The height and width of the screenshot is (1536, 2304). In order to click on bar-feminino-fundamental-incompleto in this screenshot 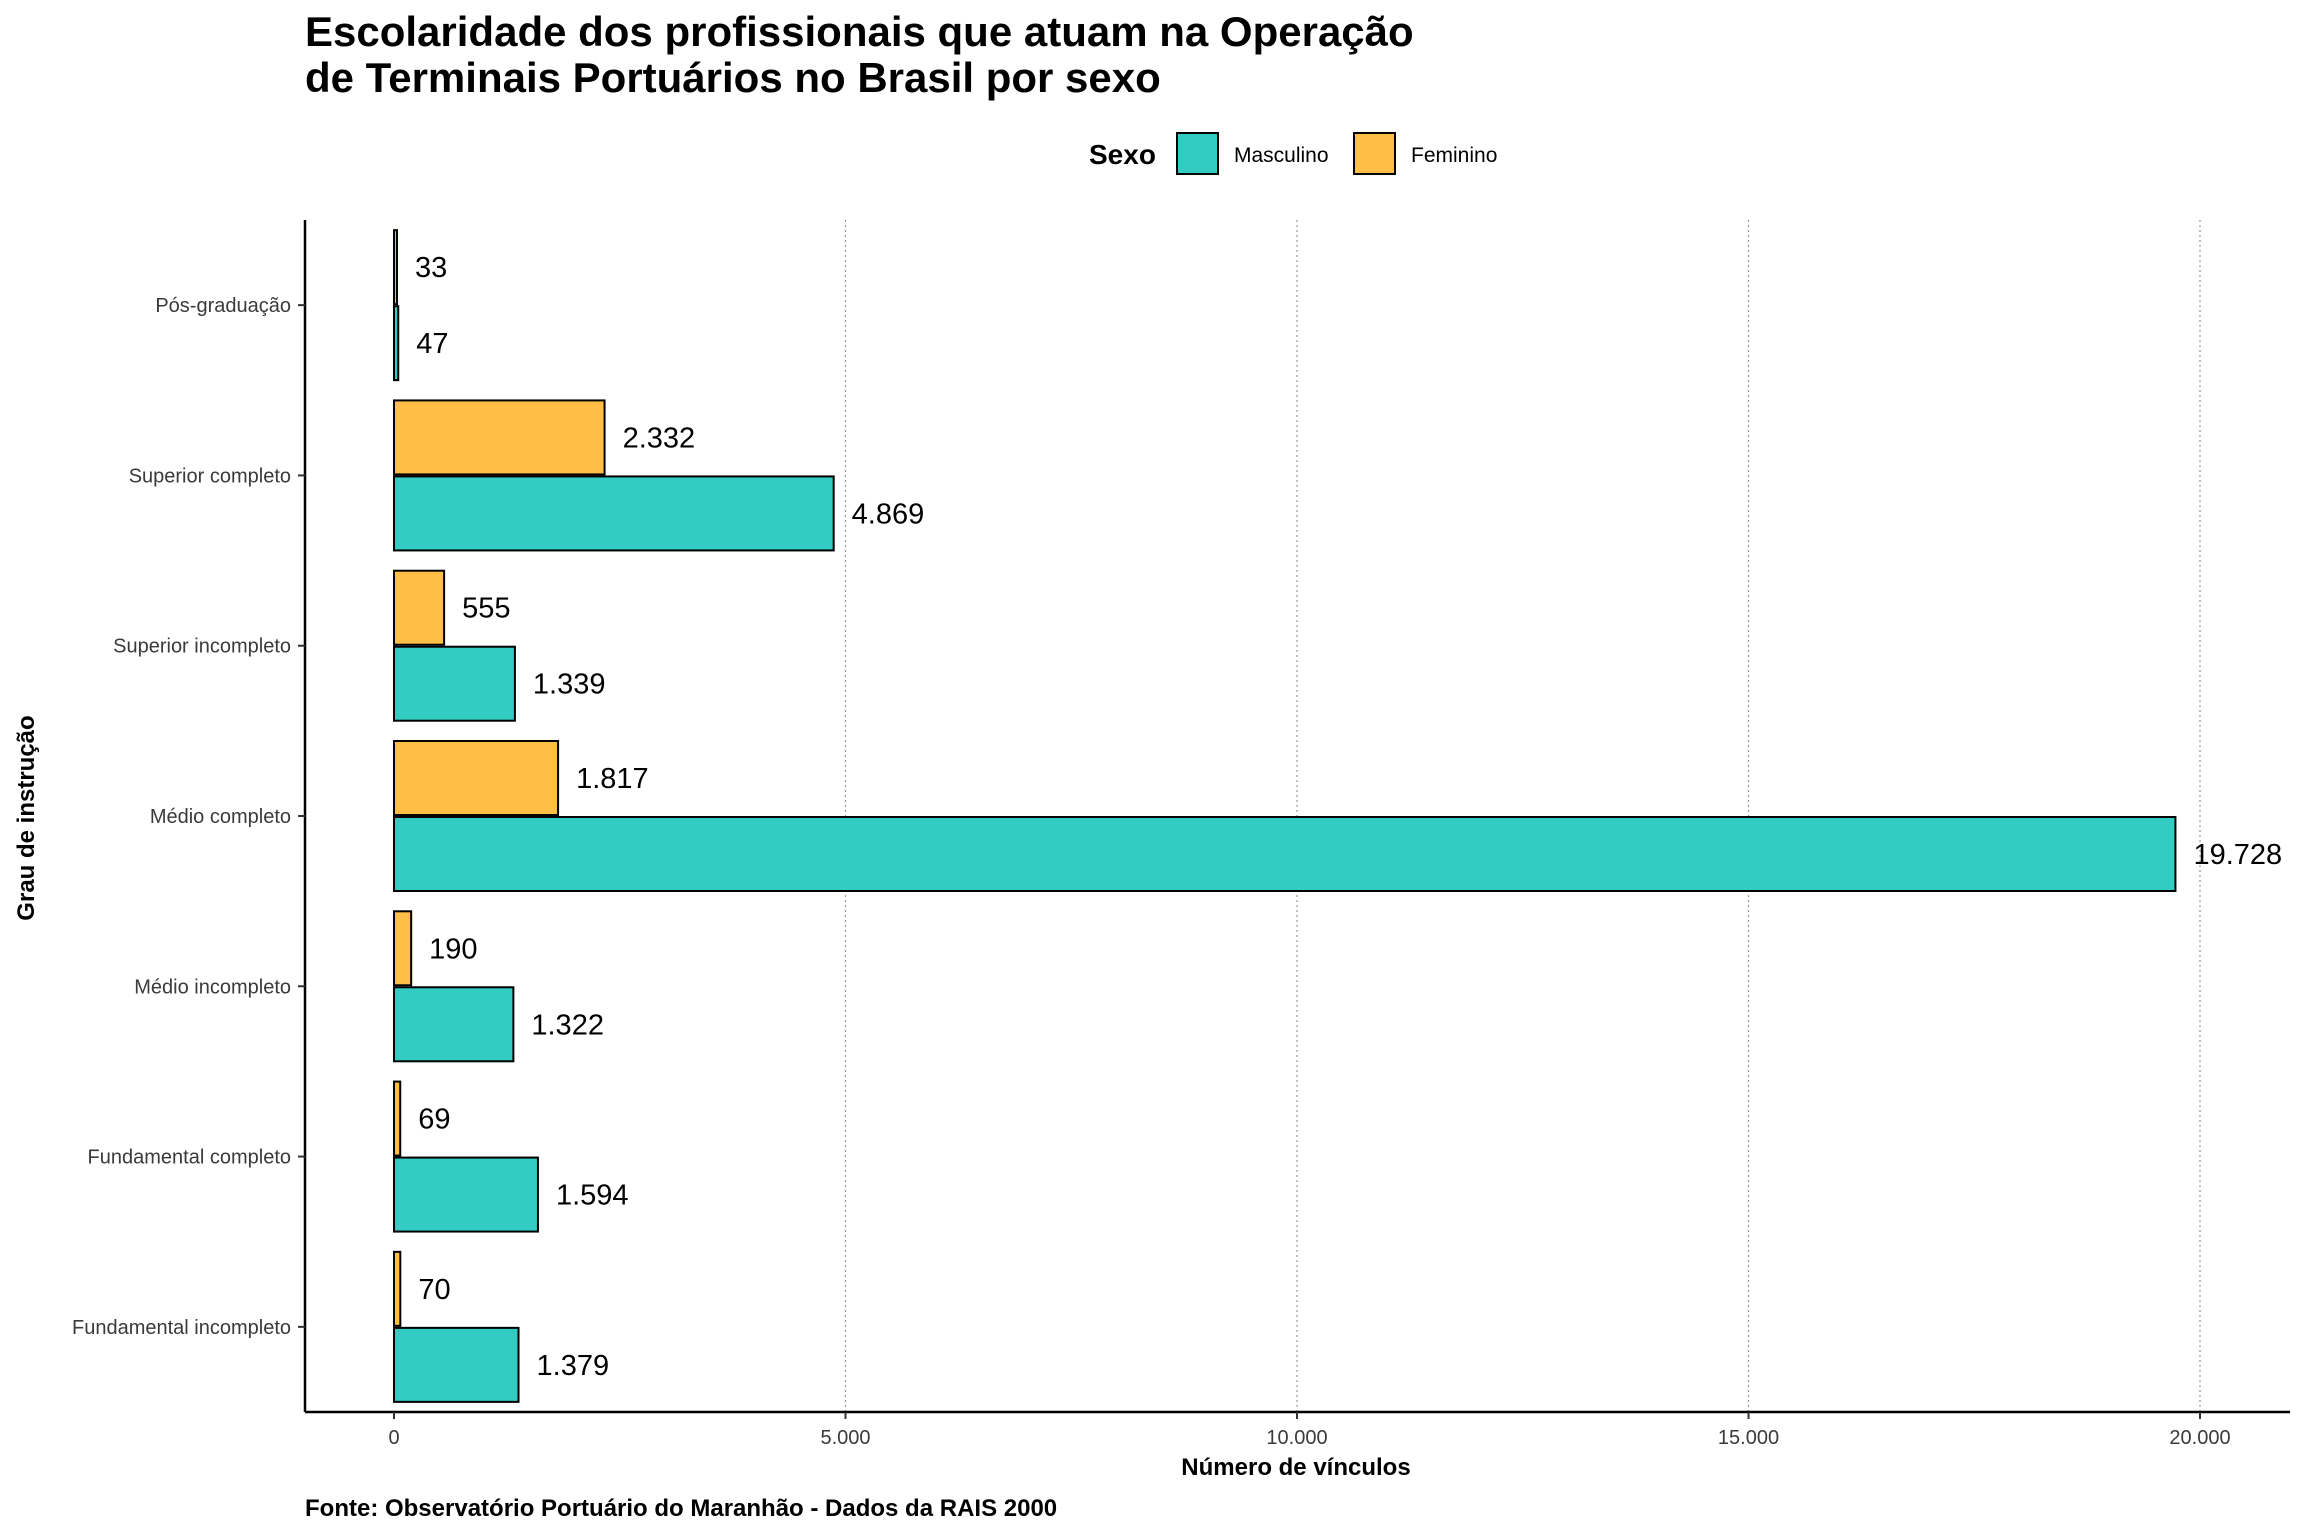, I will do `click(397, 1288)`.